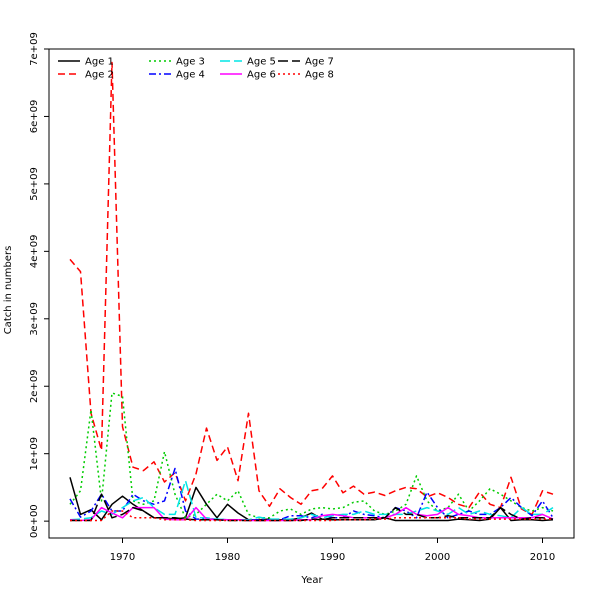  I want to click on x-tick-label: 2000, so click(437, 557).